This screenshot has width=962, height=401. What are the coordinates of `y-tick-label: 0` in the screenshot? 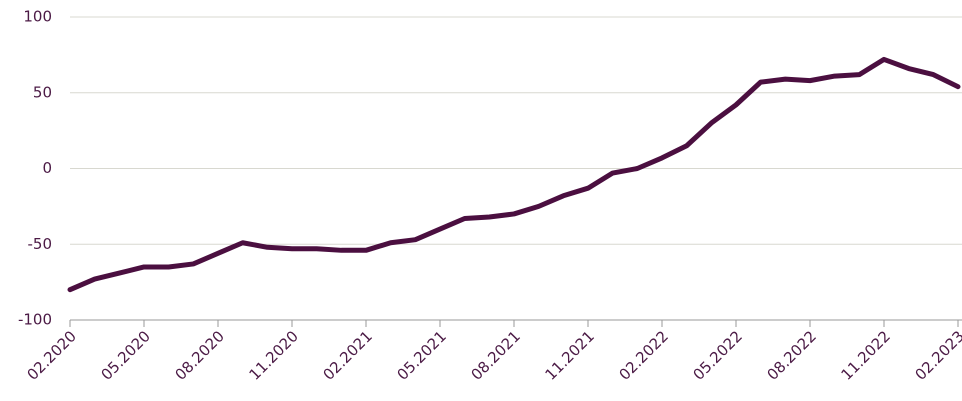 It's located at (47, 168).